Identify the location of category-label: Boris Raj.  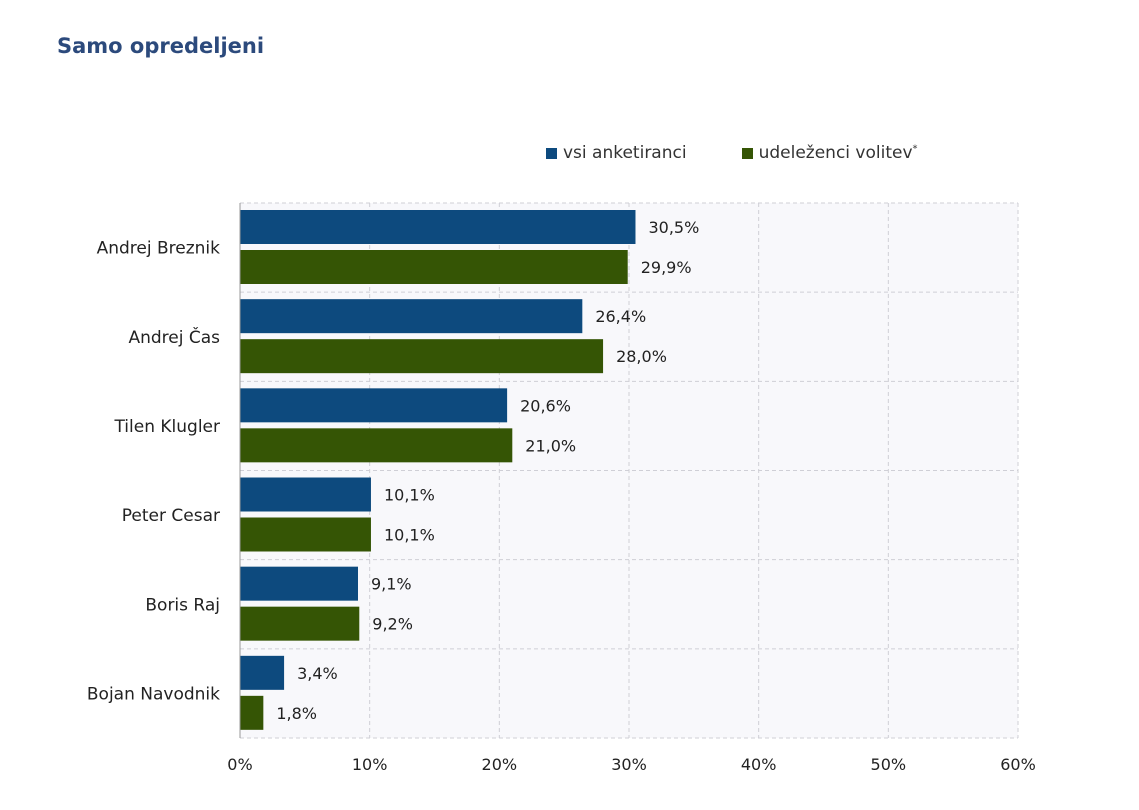
(182, 605).